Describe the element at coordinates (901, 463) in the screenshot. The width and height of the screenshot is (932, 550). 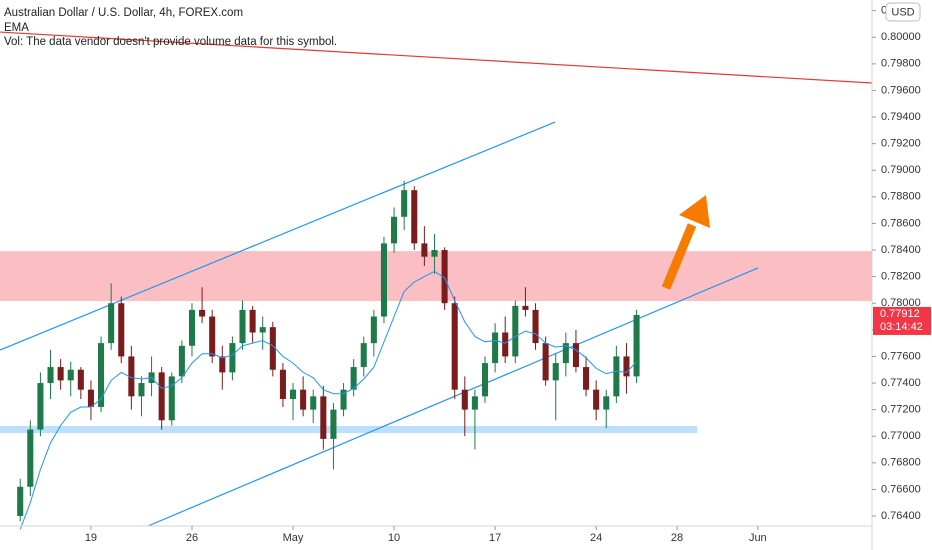
I see `y-tick-label: 0.76800` at that location.